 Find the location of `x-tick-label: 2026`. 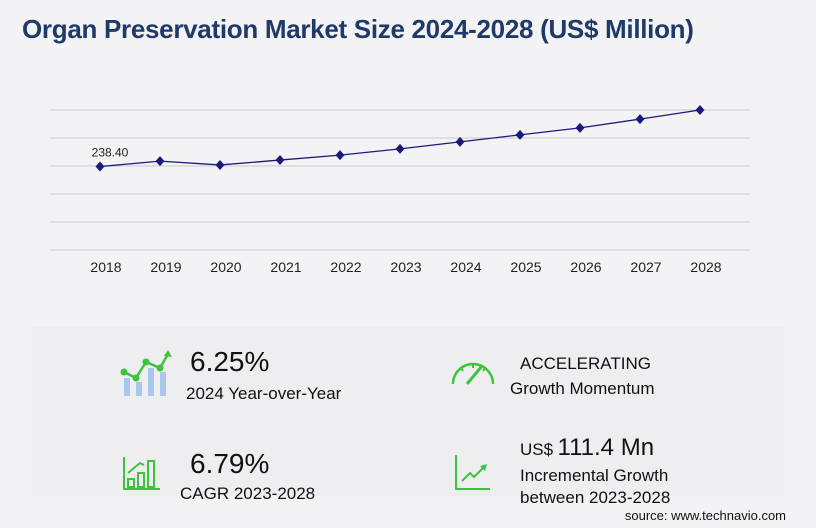

x-tick-label: 2026 is located at coordinates (585, 267).